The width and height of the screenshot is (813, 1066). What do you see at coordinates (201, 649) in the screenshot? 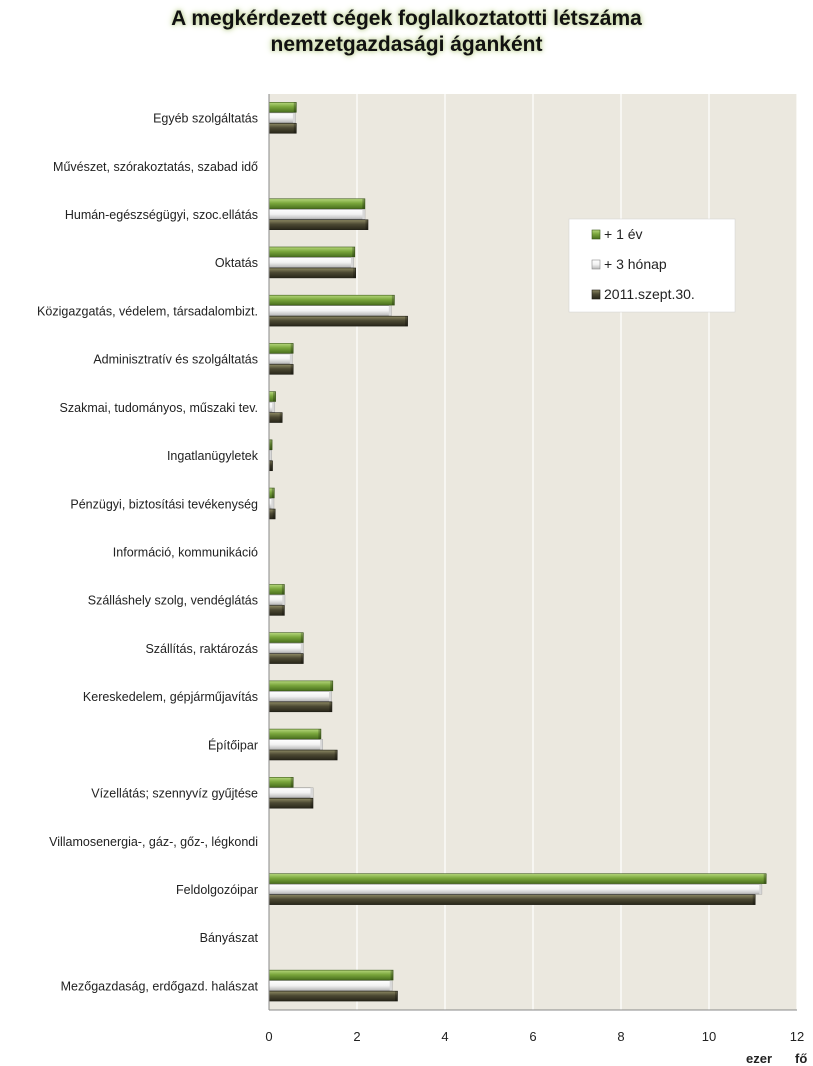
I see `category-label-11: Szállítás, raktározás` at bounding box center [201, 649].